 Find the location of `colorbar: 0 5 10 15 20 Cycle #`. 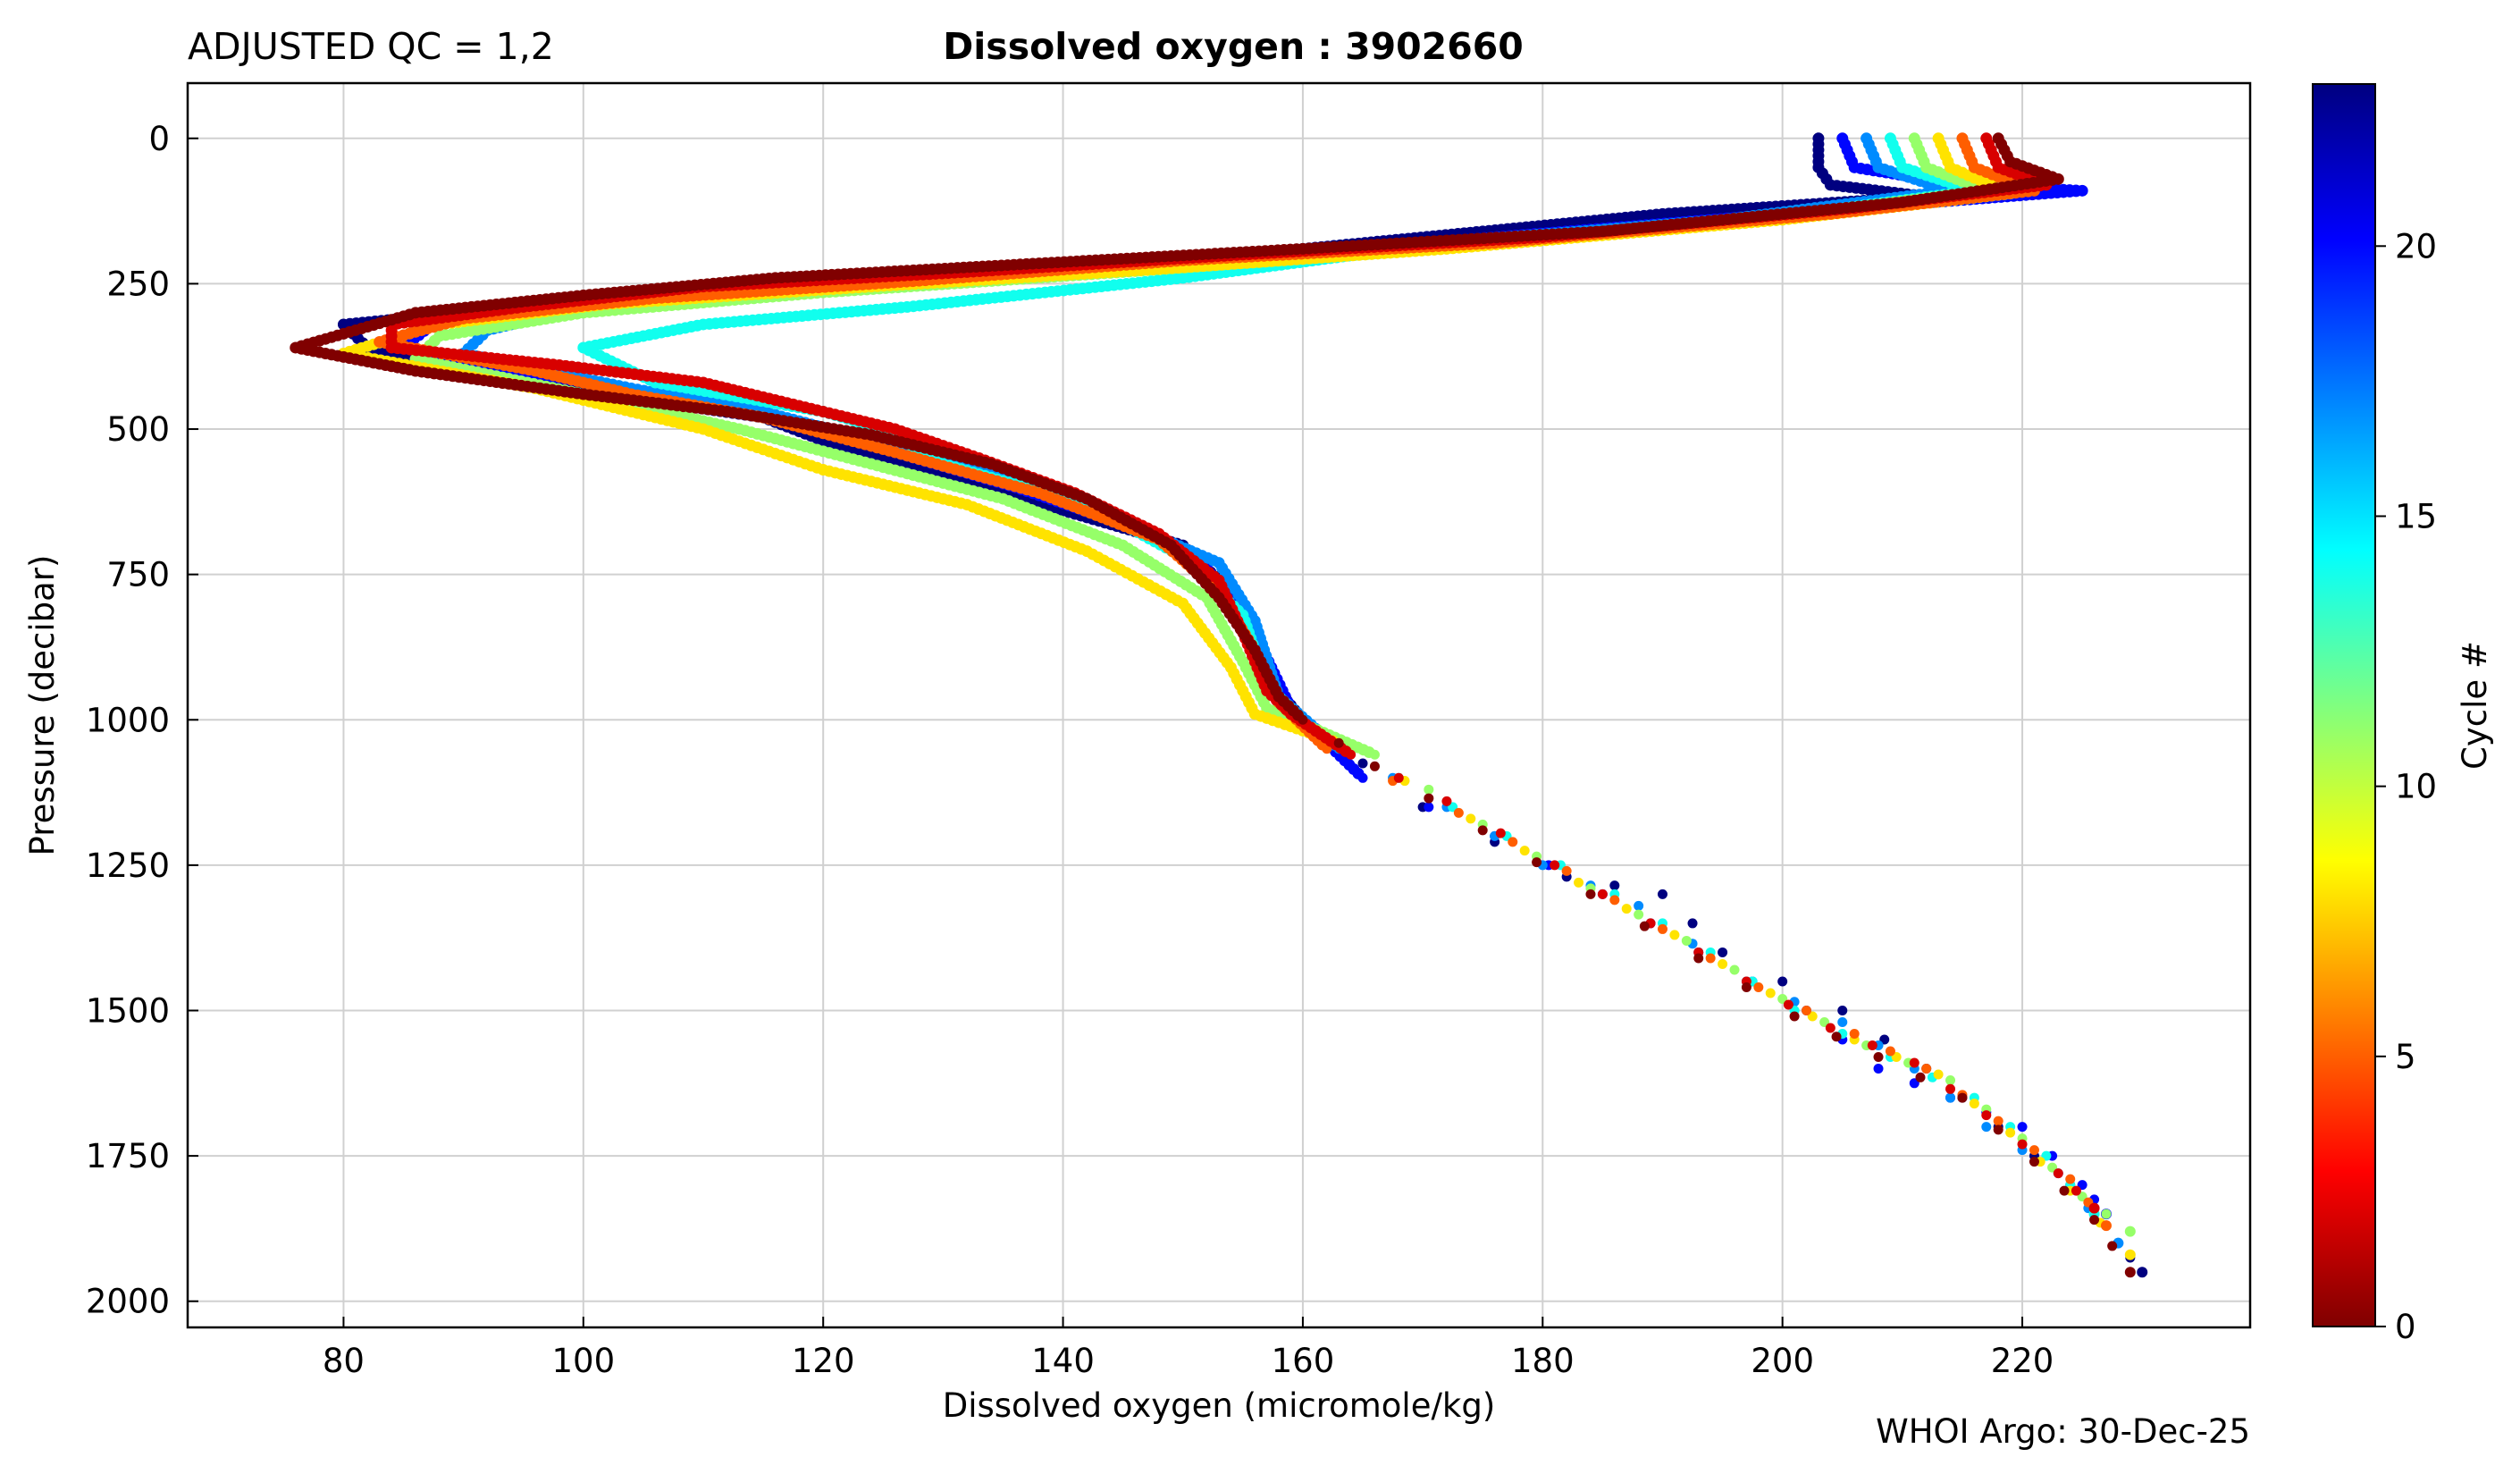

colorbar: 0 5 10 15 20 Cycle # is located at coordinates (2403, 714).